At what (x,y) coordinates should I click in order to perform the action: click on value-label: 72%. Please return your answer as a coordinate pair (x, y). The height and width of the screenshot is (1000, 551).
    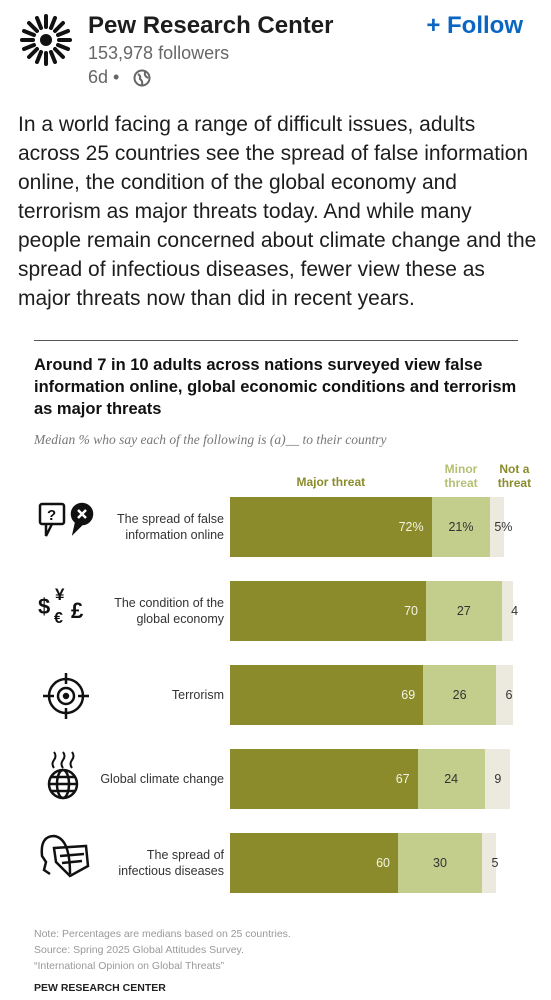
    Looking at the image, I should click on (411, 527).